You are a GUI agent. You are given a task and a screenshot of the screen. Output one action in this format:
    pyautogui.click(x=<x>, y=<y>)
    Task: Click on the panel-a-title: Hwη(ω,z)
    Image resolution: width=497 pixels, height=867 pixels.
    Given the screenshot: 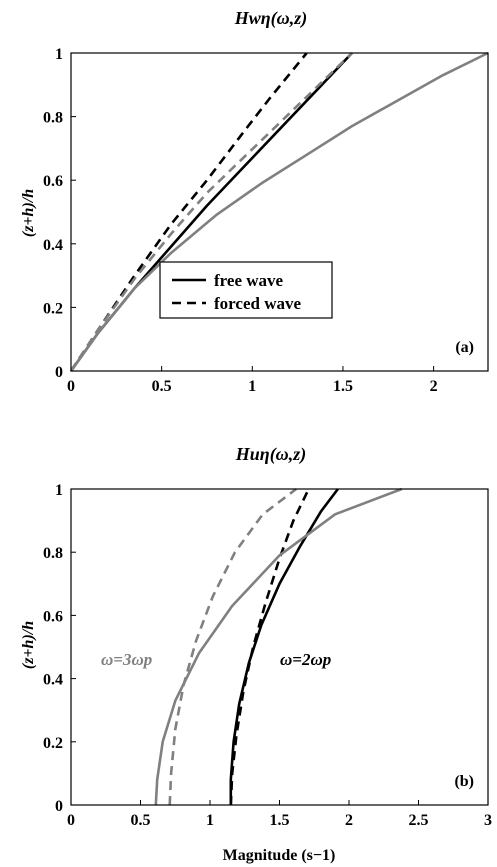 What is the action you would take?
    pyautogui.click(x=270, y=18)
    